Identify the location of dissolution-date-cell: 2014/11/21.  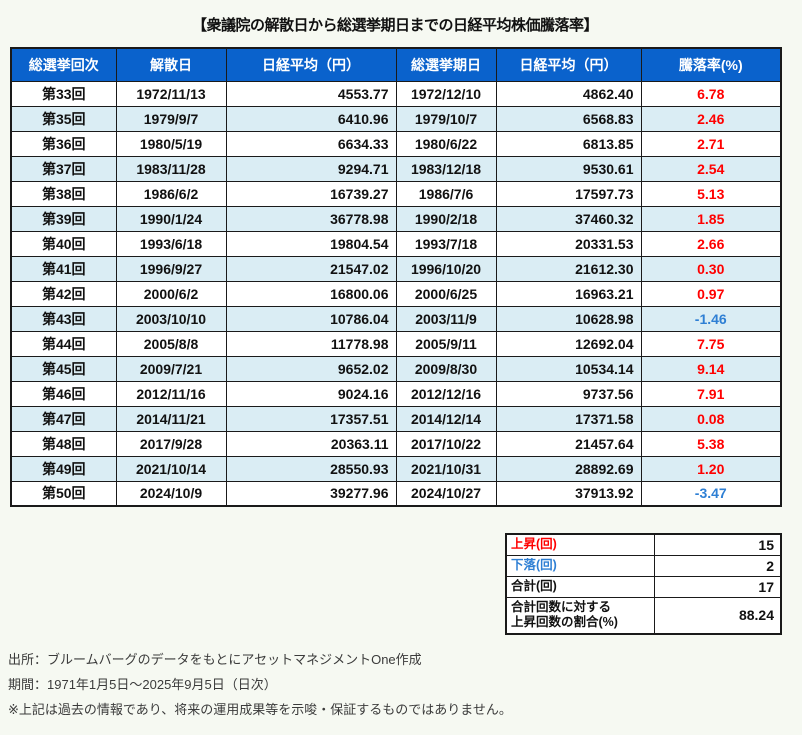
(171, 418).